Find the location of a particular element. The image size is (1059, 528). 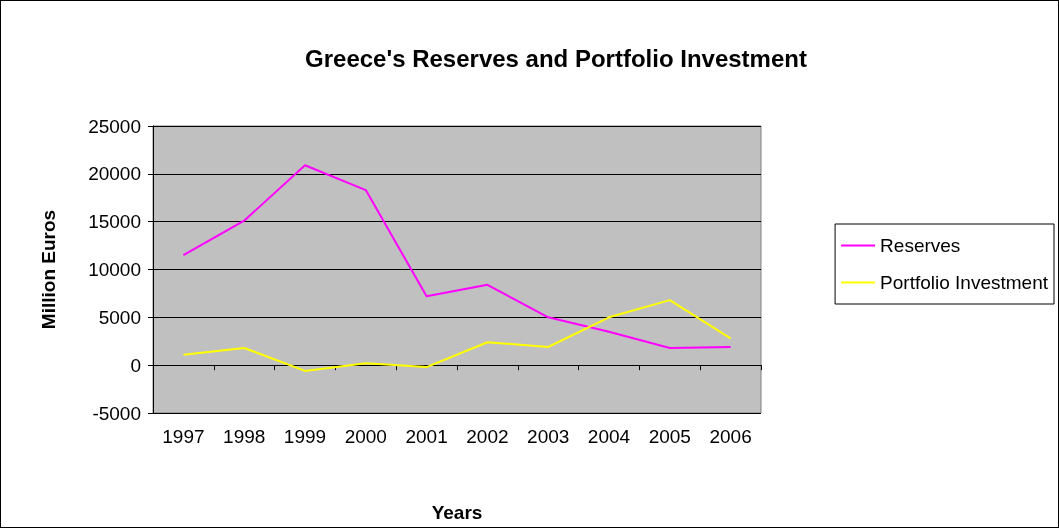

y-tick-label: 20000 is located at coordinates (114, 174).